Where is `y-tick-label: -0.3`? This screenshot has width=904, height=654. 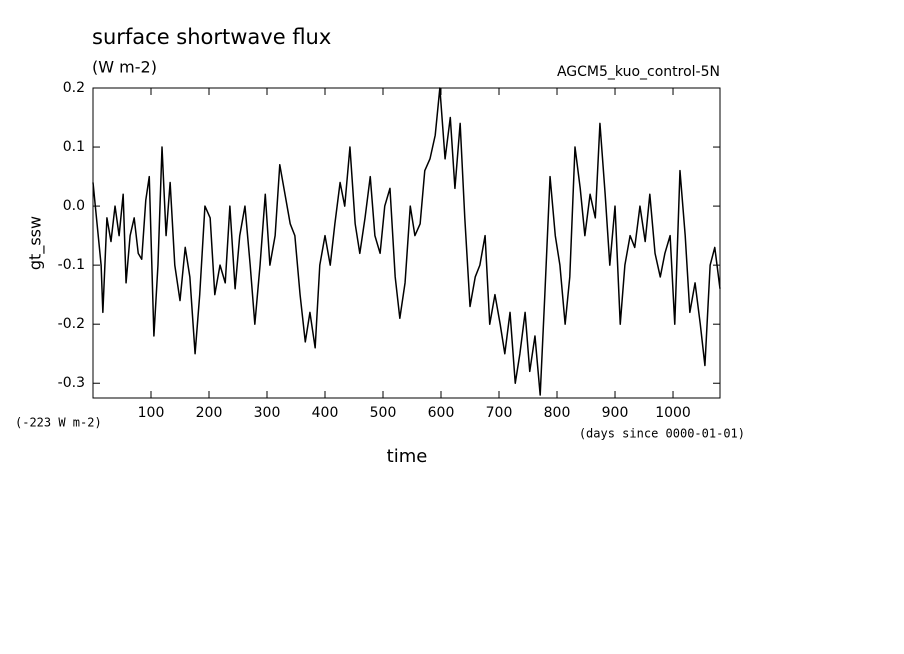
y-tick-label: -0.3 is located at coordinates (71, 383).